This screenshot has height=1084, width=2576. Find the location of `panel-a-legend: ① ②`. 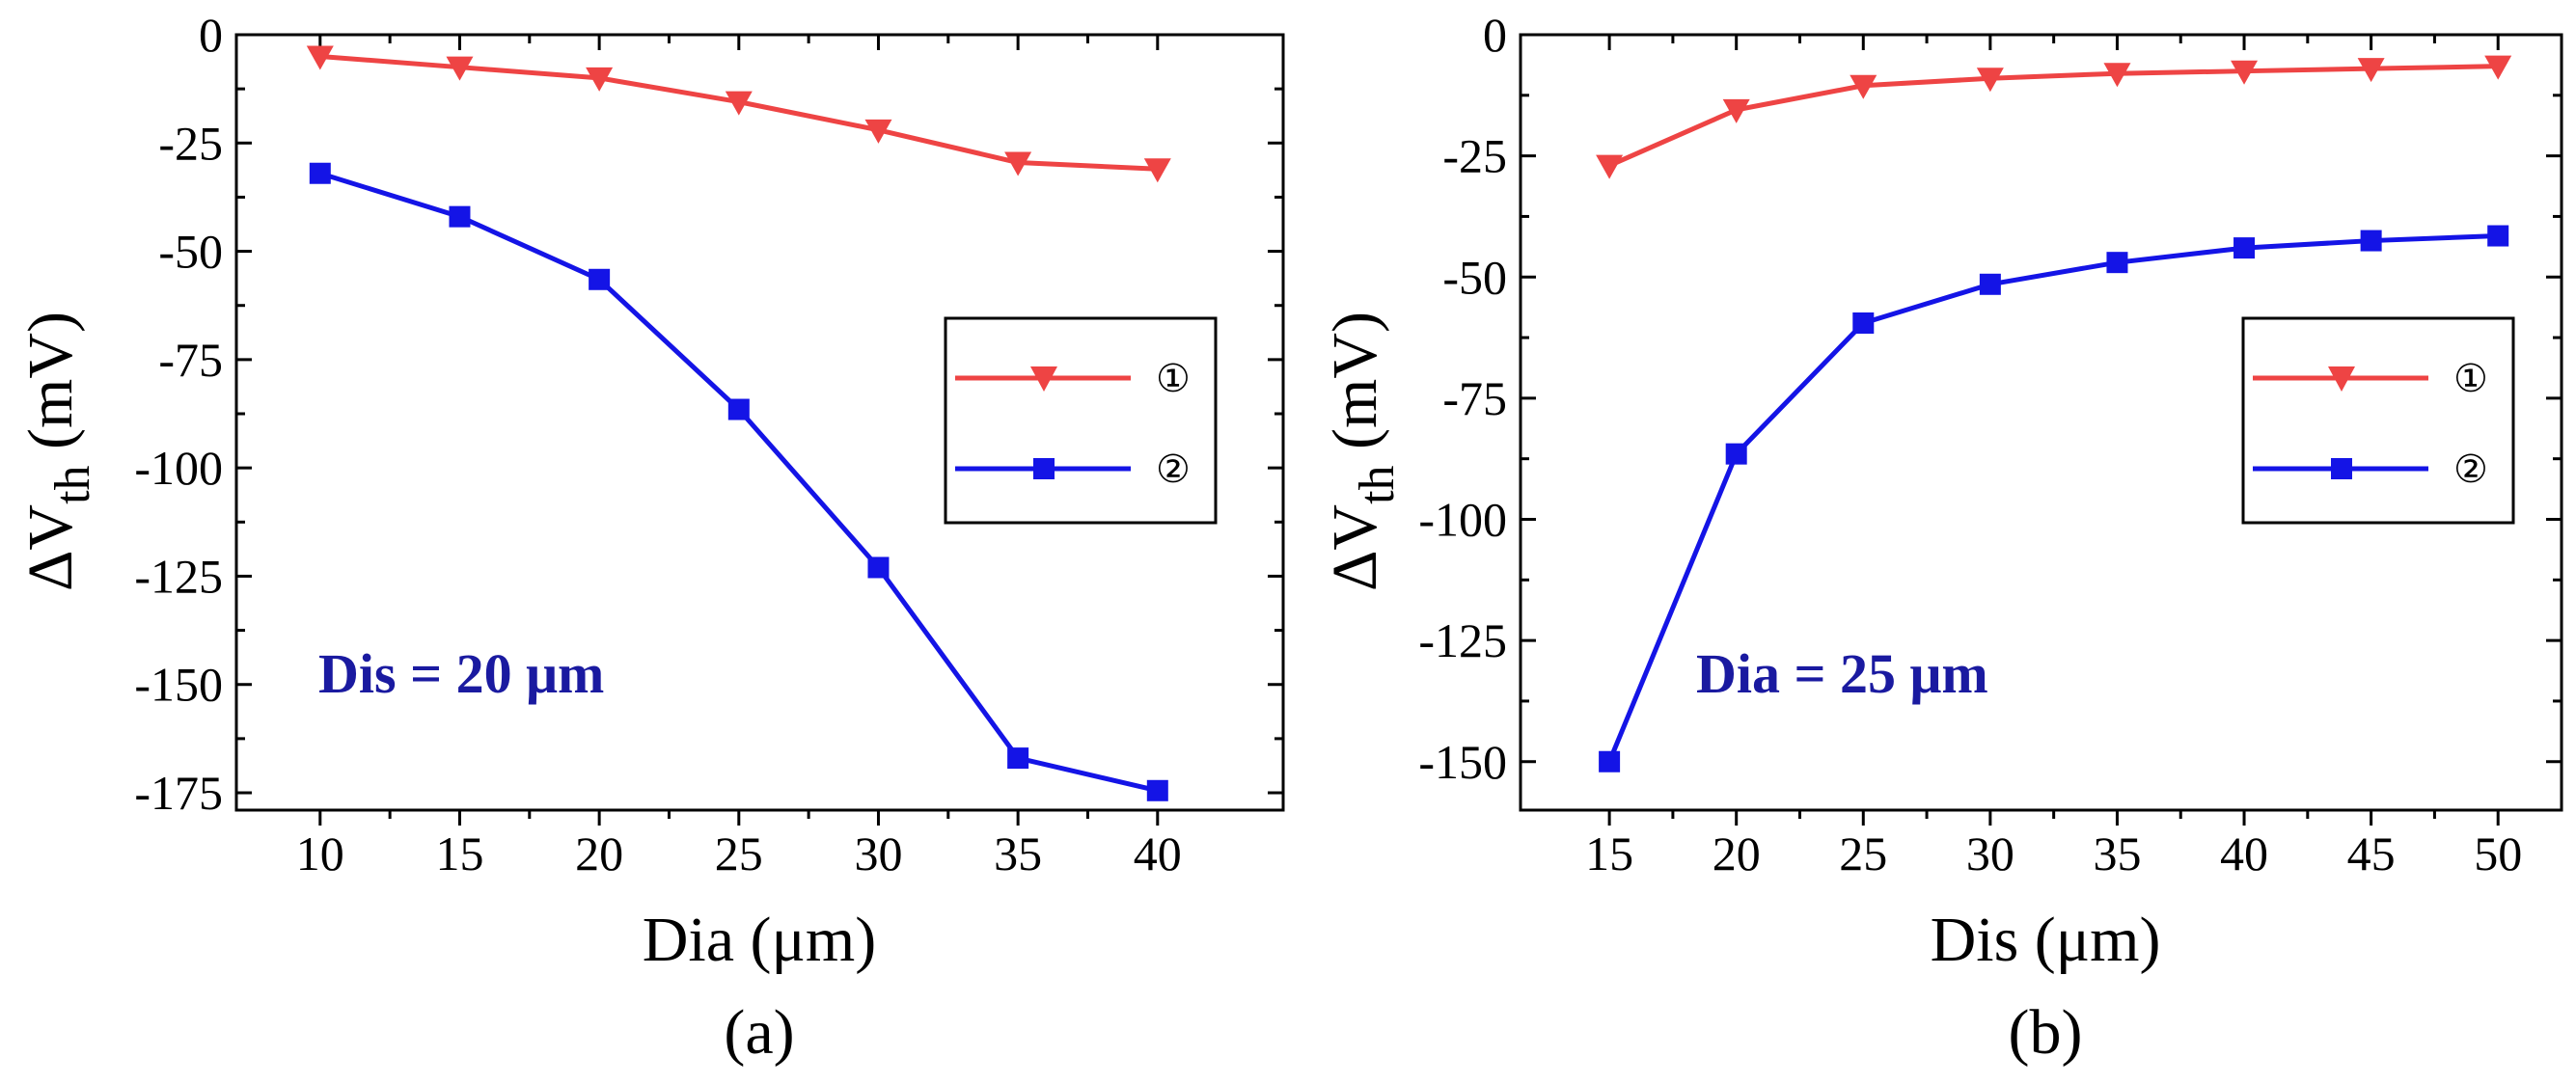

panel-a-legend: ① ② is located at coordinates (1081, 420).